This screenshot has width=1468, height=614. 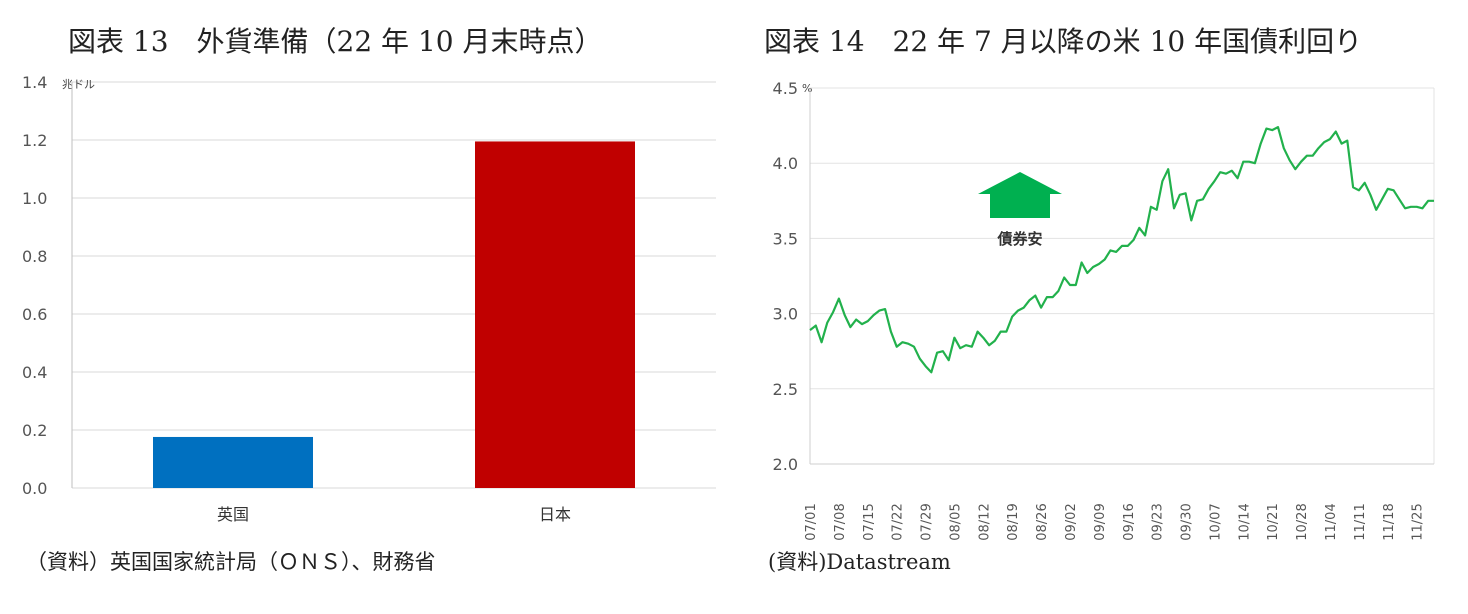 I want to click on y-tick-label: 2.0, so click(x=785, y=464).